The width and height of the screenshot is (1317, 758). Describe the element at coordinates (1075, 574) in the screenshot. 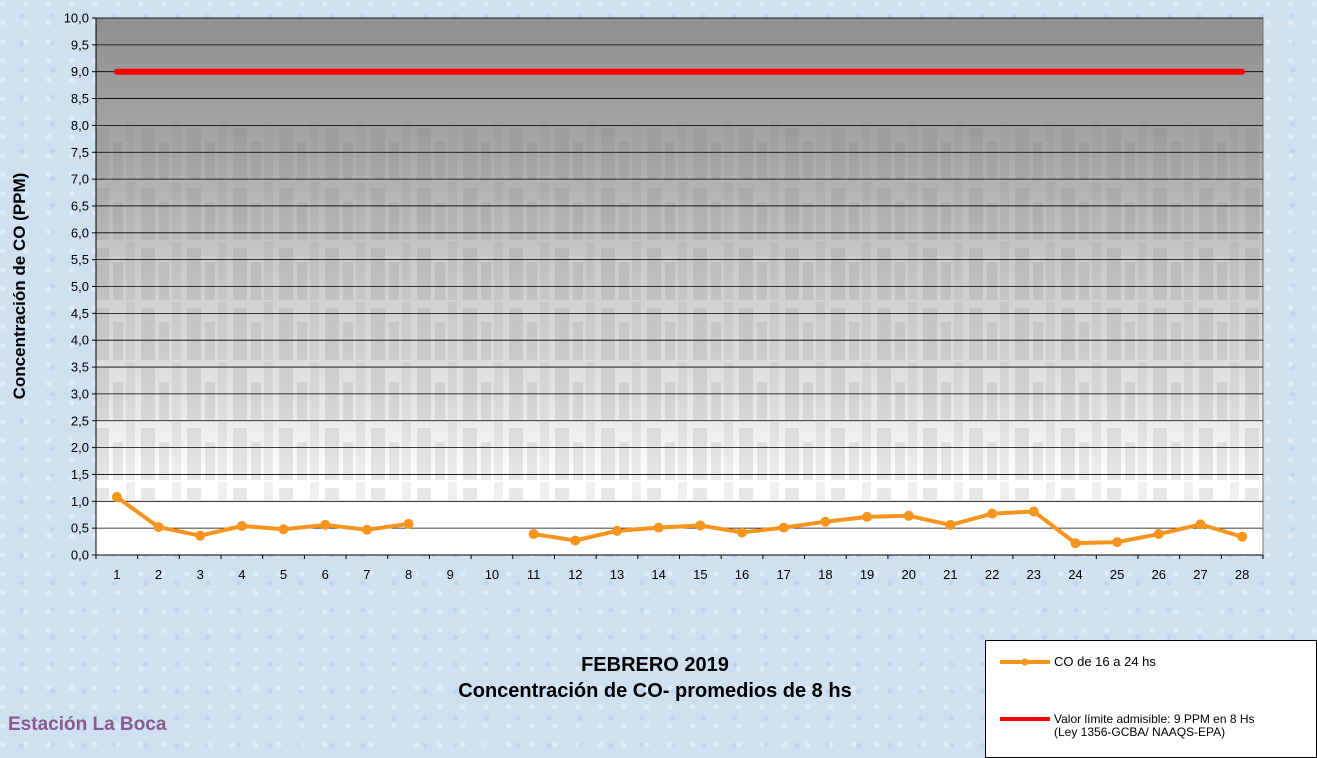

I see `x-tick-label: 24` at that location.